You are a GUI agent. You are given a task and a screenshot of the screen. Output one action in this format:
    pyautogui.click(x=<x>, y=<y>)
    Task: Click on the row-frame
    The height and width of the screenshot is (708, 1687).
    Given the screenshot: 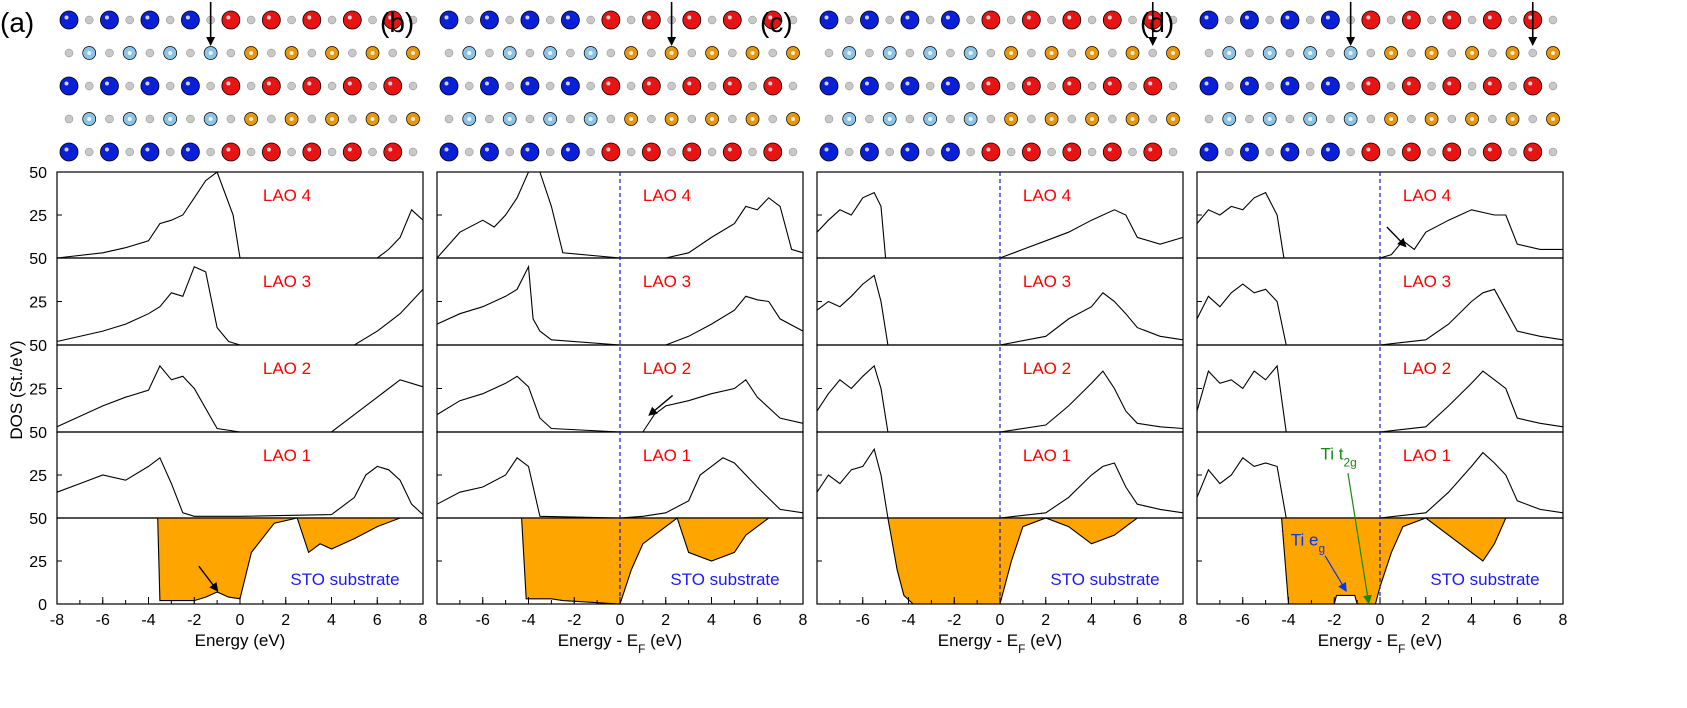 What is the action you would take?
    pyautogui.click(x=240, y=215)
    